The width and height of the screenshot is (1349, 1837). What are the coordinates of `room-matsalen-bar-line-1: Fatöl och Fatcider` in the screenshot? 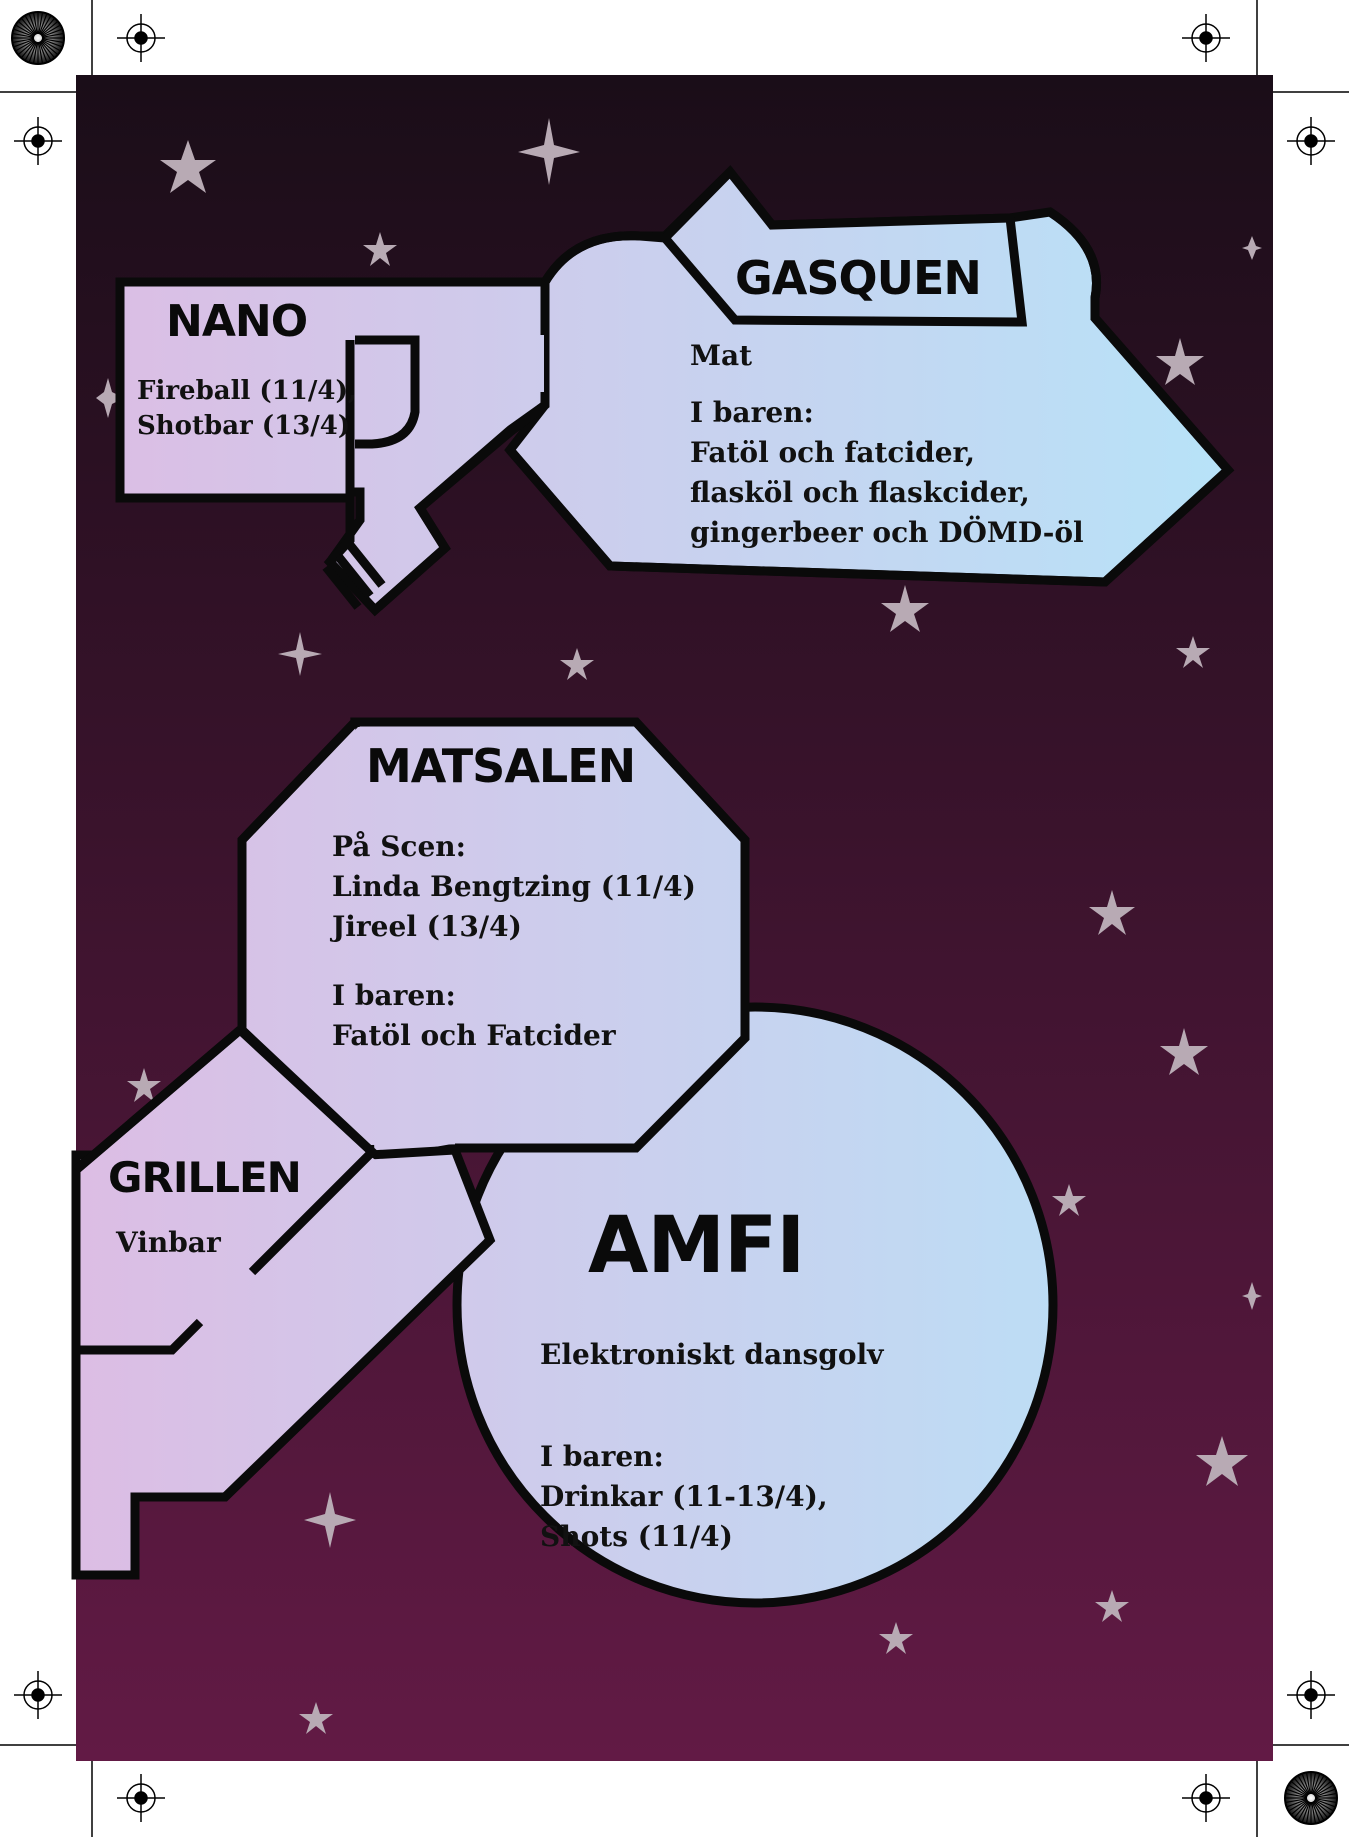 It's located at (474, 1035).